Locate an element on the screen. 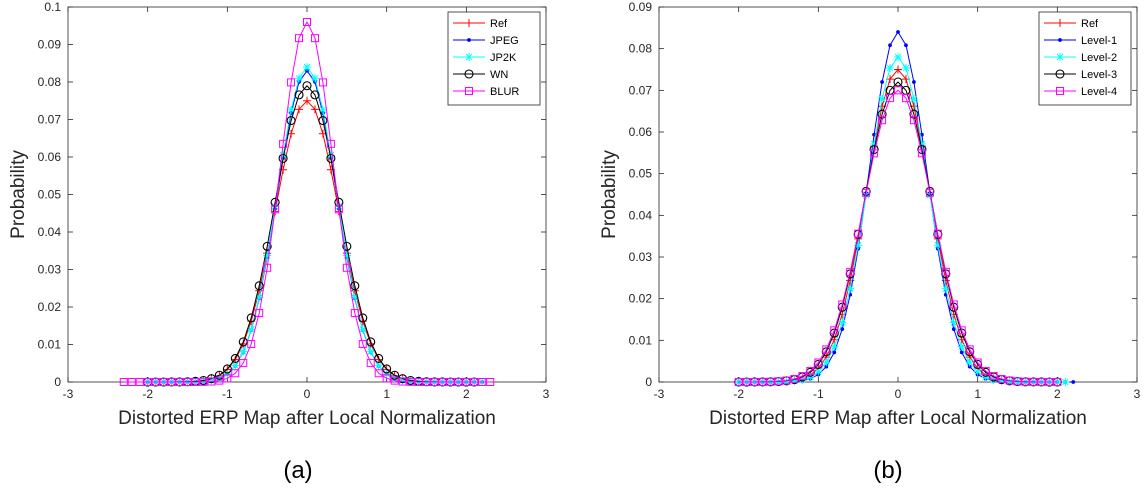 The height and width of the screenshot is (494, 1144). y-tick-label: 0.03 is located at coordinates (641, 257).